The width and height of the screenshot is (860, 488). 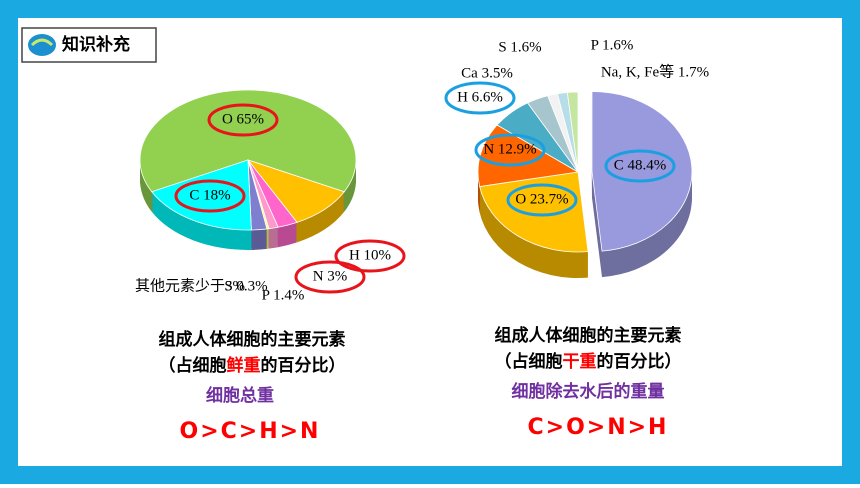 What do you see at coordinates (612, 45) in the screenshot?
I see `slice-label: P 1.6%` at bounding box center [612, 45].